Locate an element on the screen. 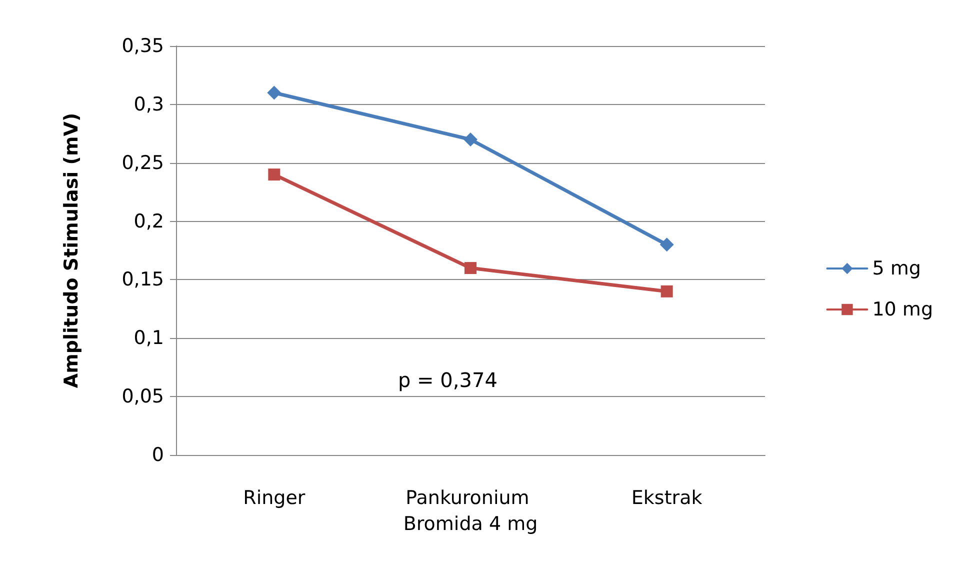 The height and width of the screenshot is (580, 958). y-tick-label: 0 is located at coordinates (158, 455).